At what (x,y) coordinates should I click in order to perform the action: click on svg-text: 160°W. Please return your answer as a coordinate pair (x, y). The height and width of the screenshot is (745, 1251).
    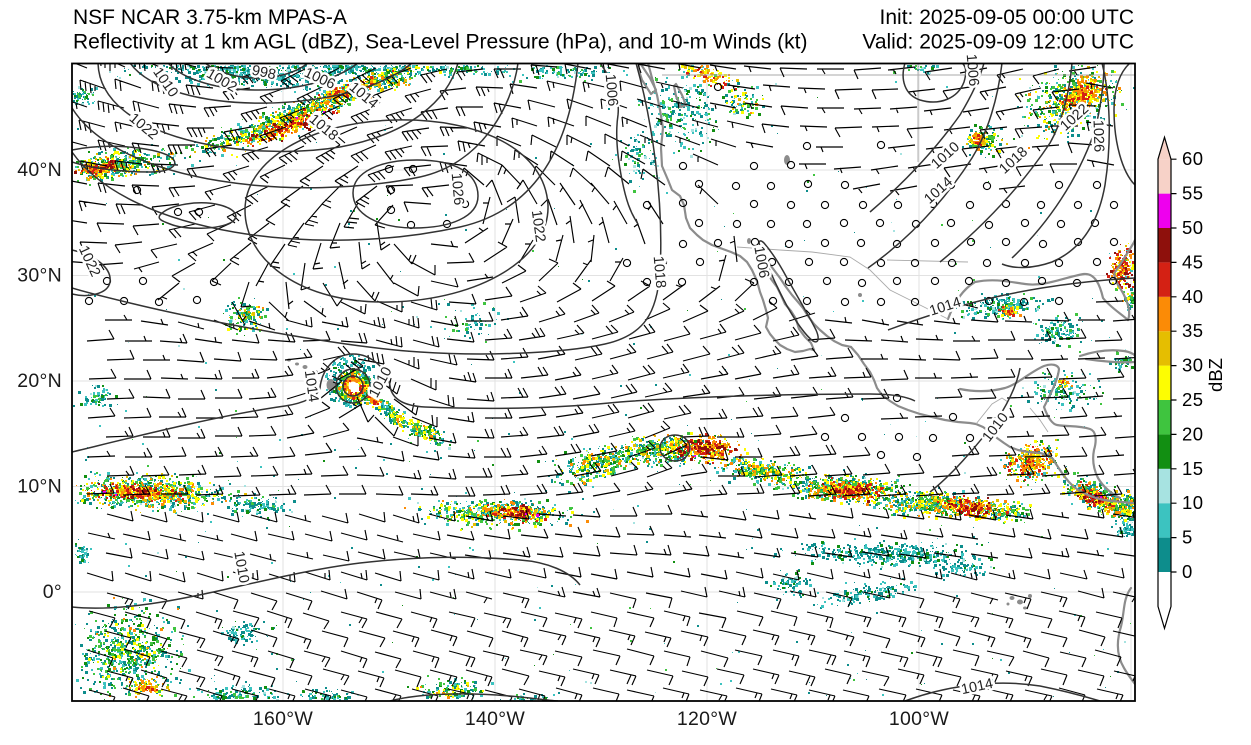
    Looking at the image, I should click on (283, 719).